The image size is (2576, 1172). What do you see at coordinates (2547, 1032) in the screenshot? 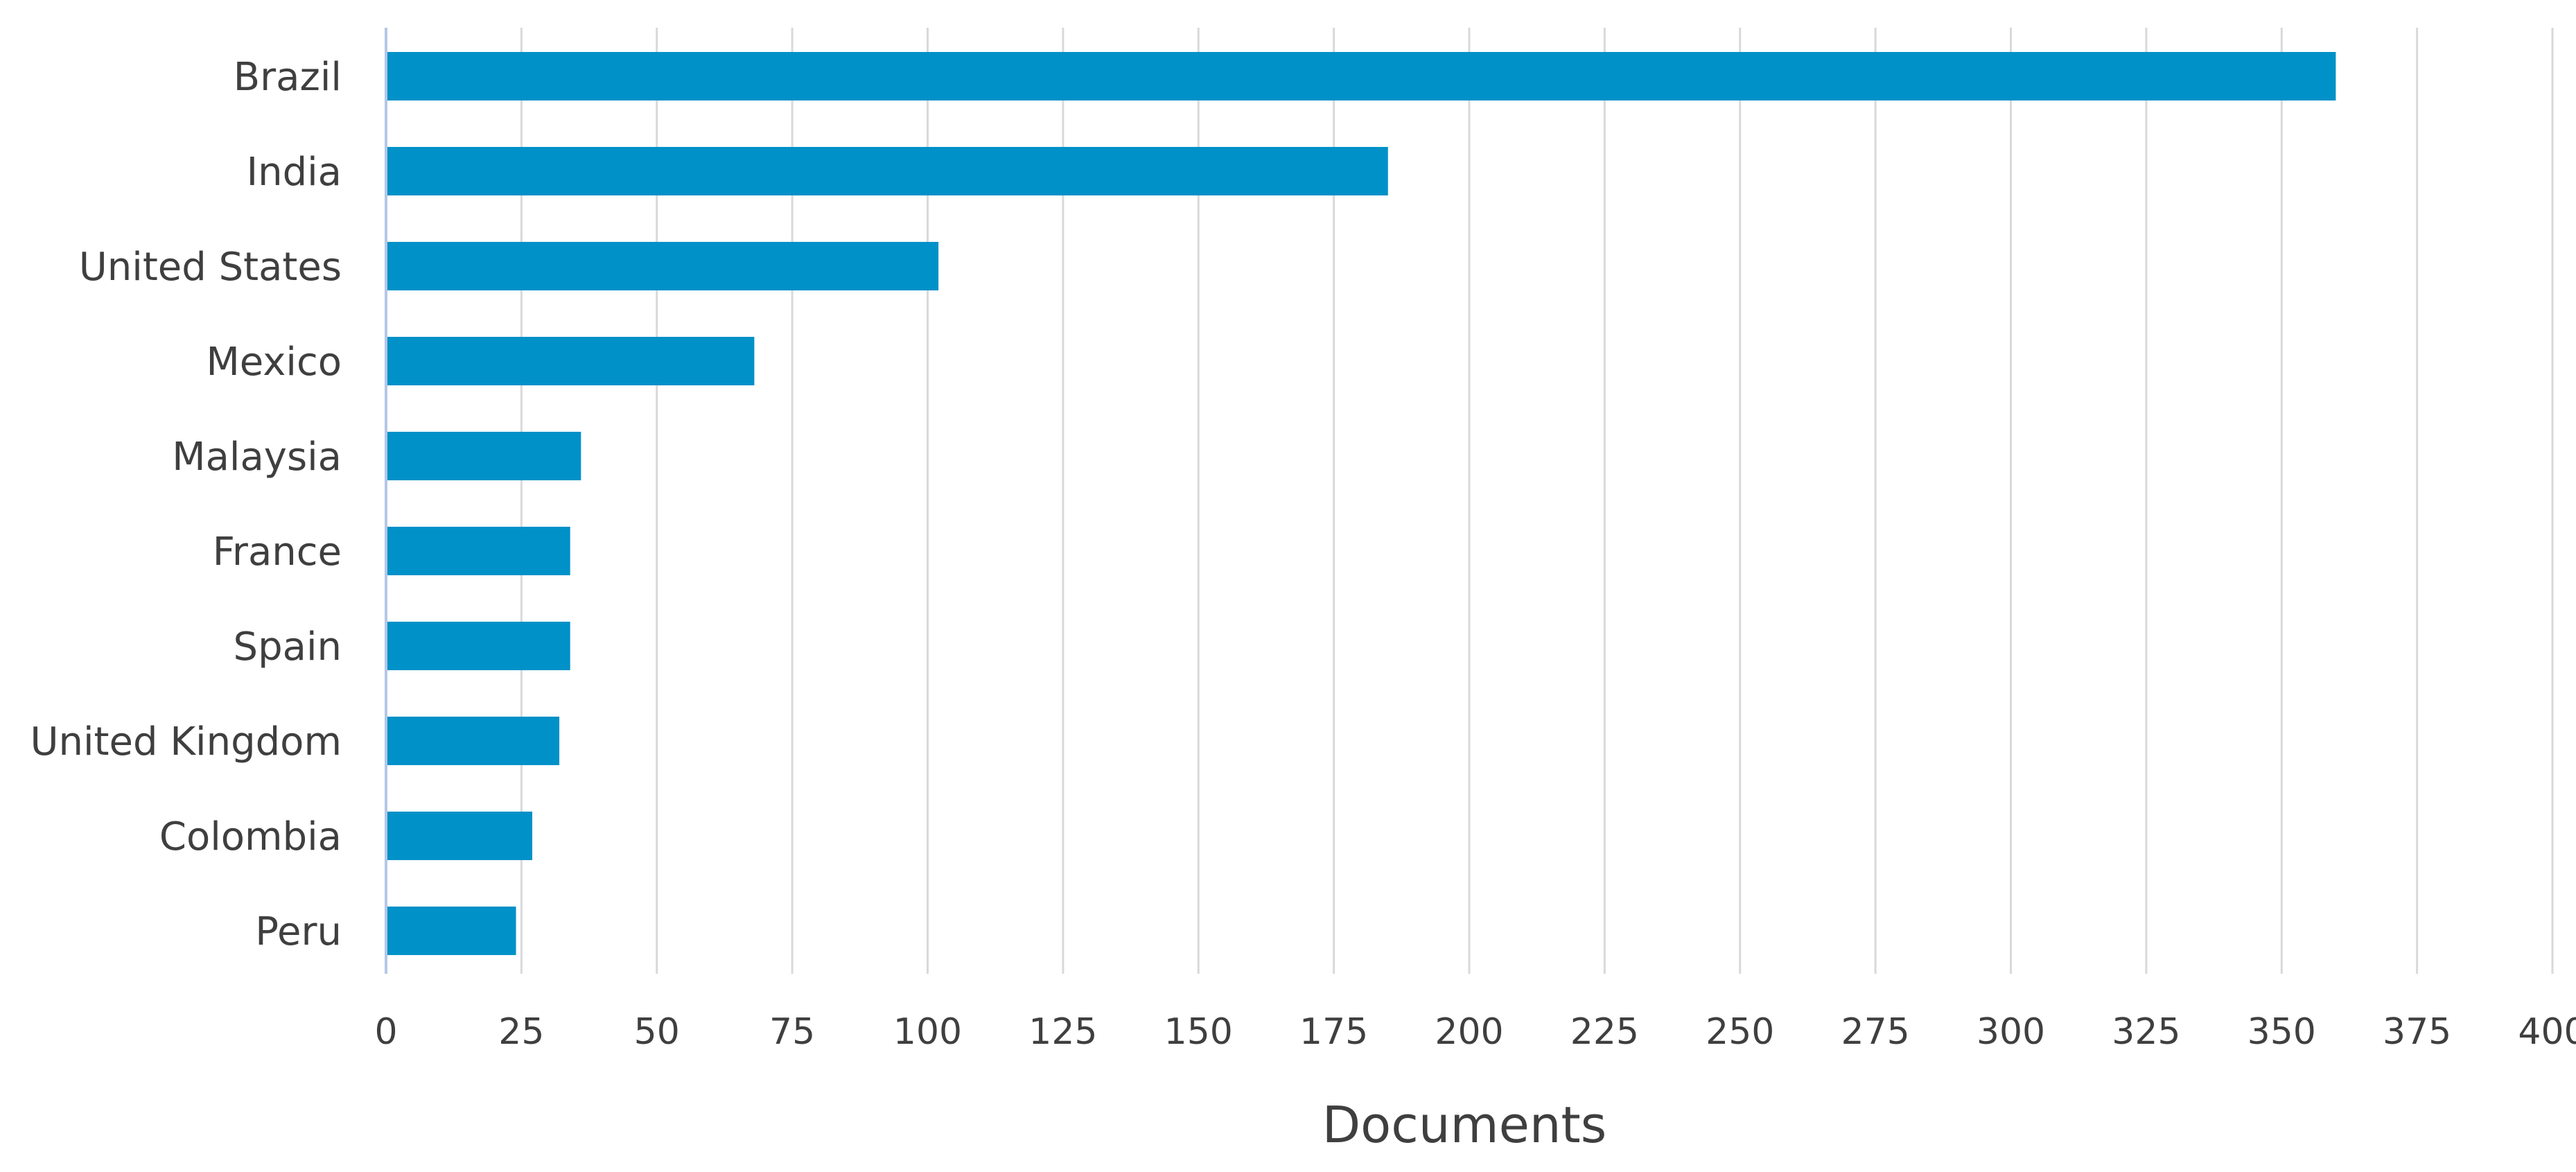
I see `x-tick-label: 400` at bounding box center [2547, 1032].